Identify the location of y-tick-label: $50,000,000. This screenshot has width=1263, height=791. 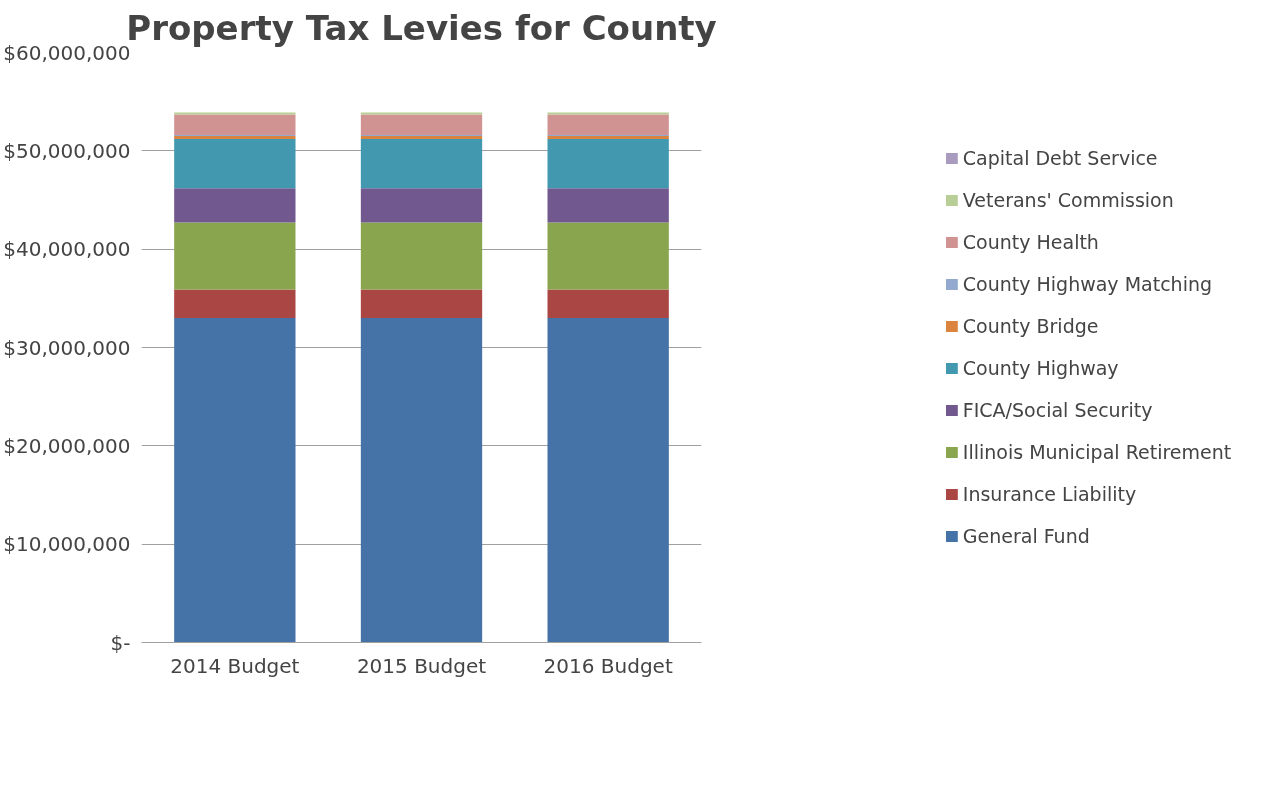
(67, 150).